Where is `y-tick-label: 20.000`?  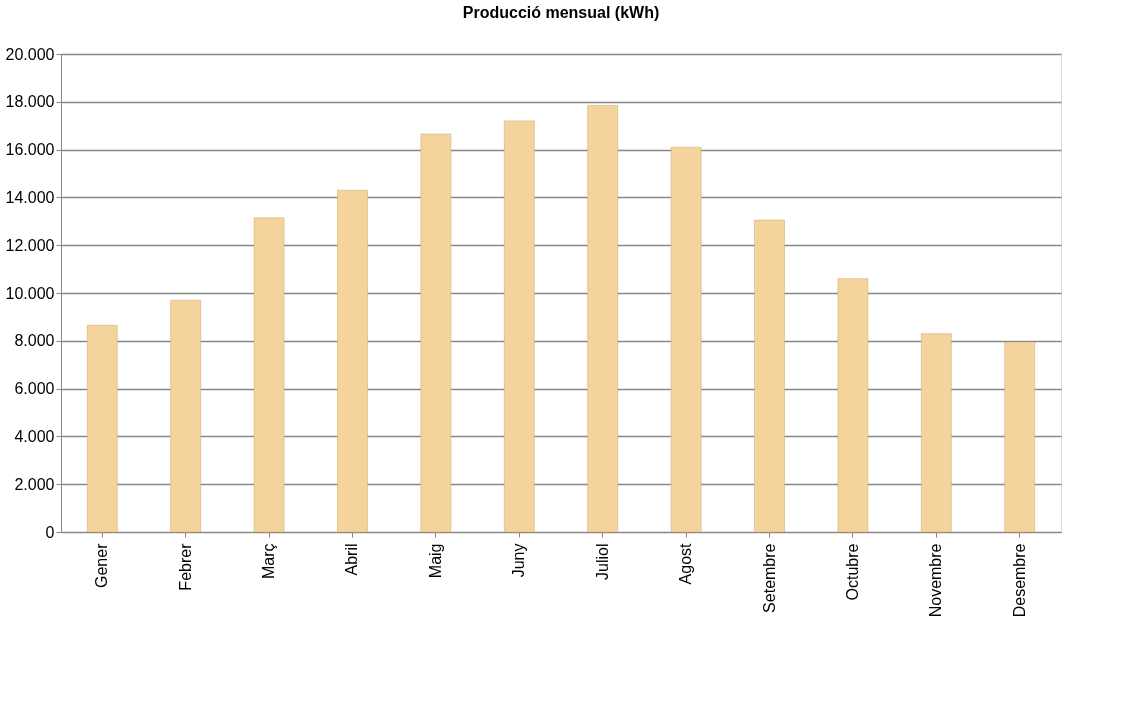 y-tick-label: 20.000 is located at coordinates (30, 54).